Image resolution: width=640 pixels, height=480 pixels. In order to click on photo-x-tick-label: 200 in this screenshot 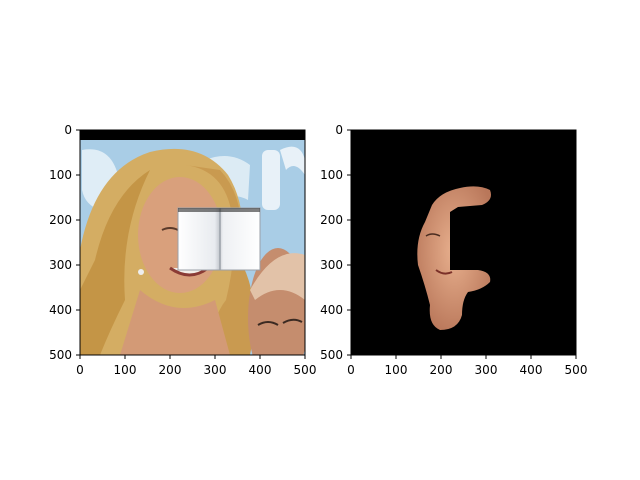, I will do `click(170, 370)`.